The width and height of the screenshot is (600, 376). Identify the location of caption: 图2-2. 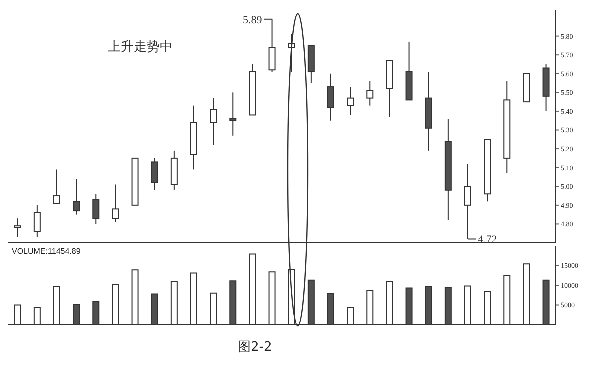
(255, 347).